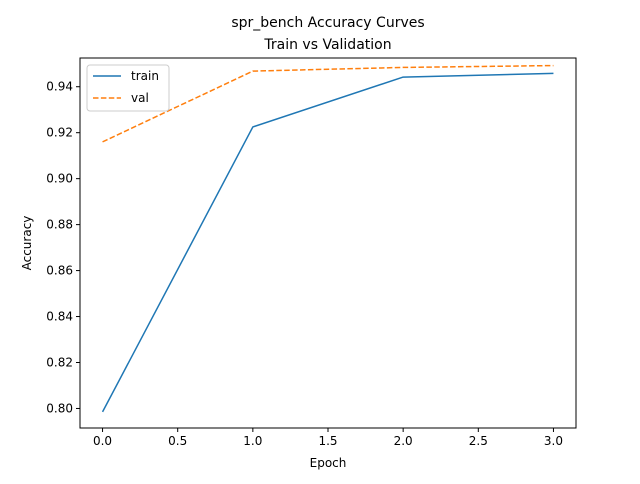 The image size is (640, 484). Describe the element at coordinates (59, 179) in the screenshot. I see `y-tick-label: 0.90` at that location.